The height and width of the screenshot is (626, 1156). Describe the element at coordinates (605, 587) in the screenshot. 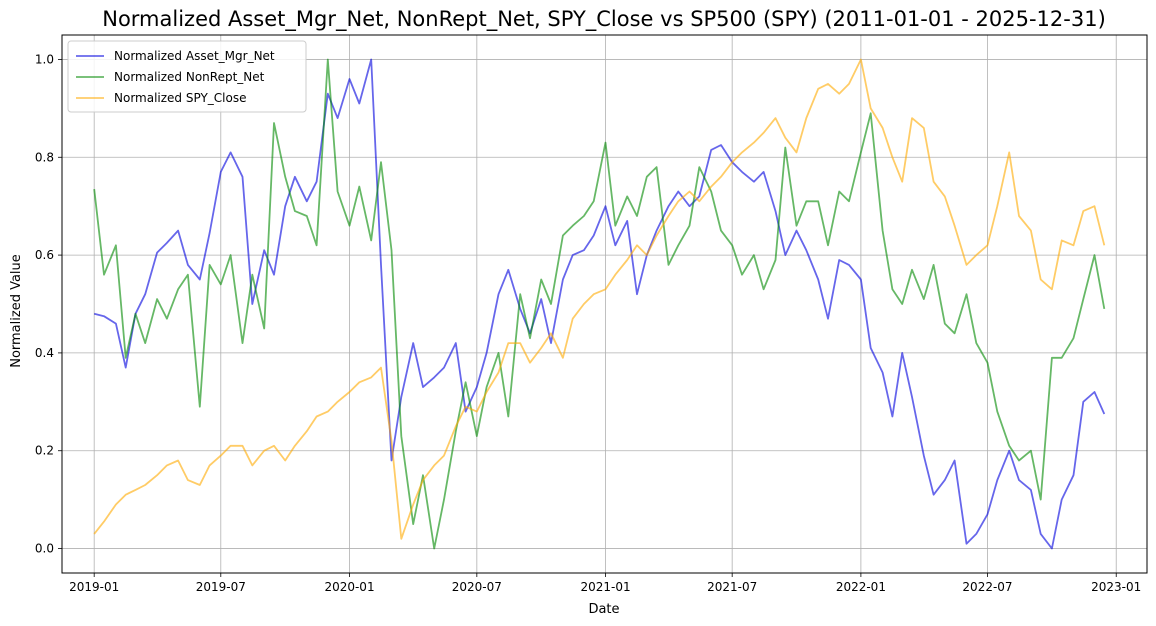

I see `x-tick-label: 2021-01` at that location.